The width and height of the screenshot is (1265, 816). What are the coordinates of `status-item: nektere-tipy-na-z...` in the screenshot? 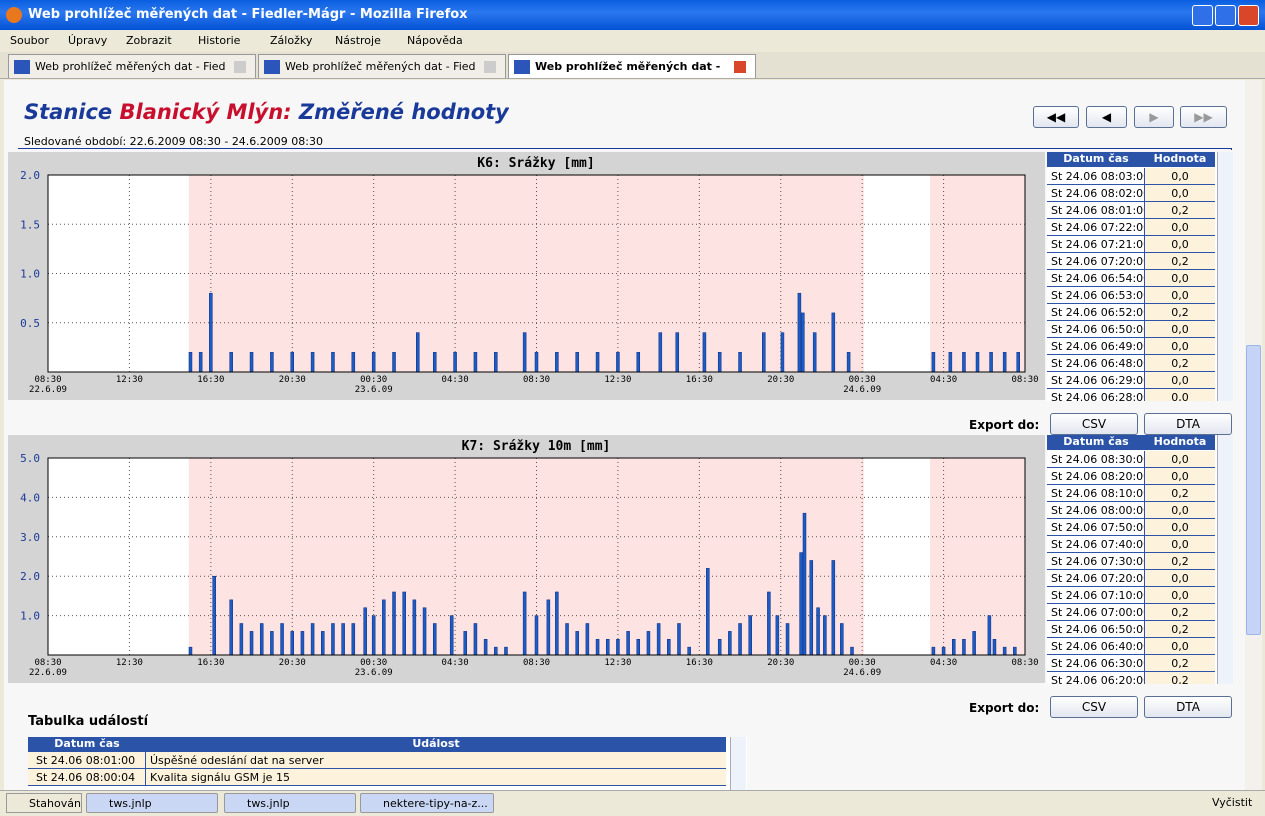 It's located at (427, 803).